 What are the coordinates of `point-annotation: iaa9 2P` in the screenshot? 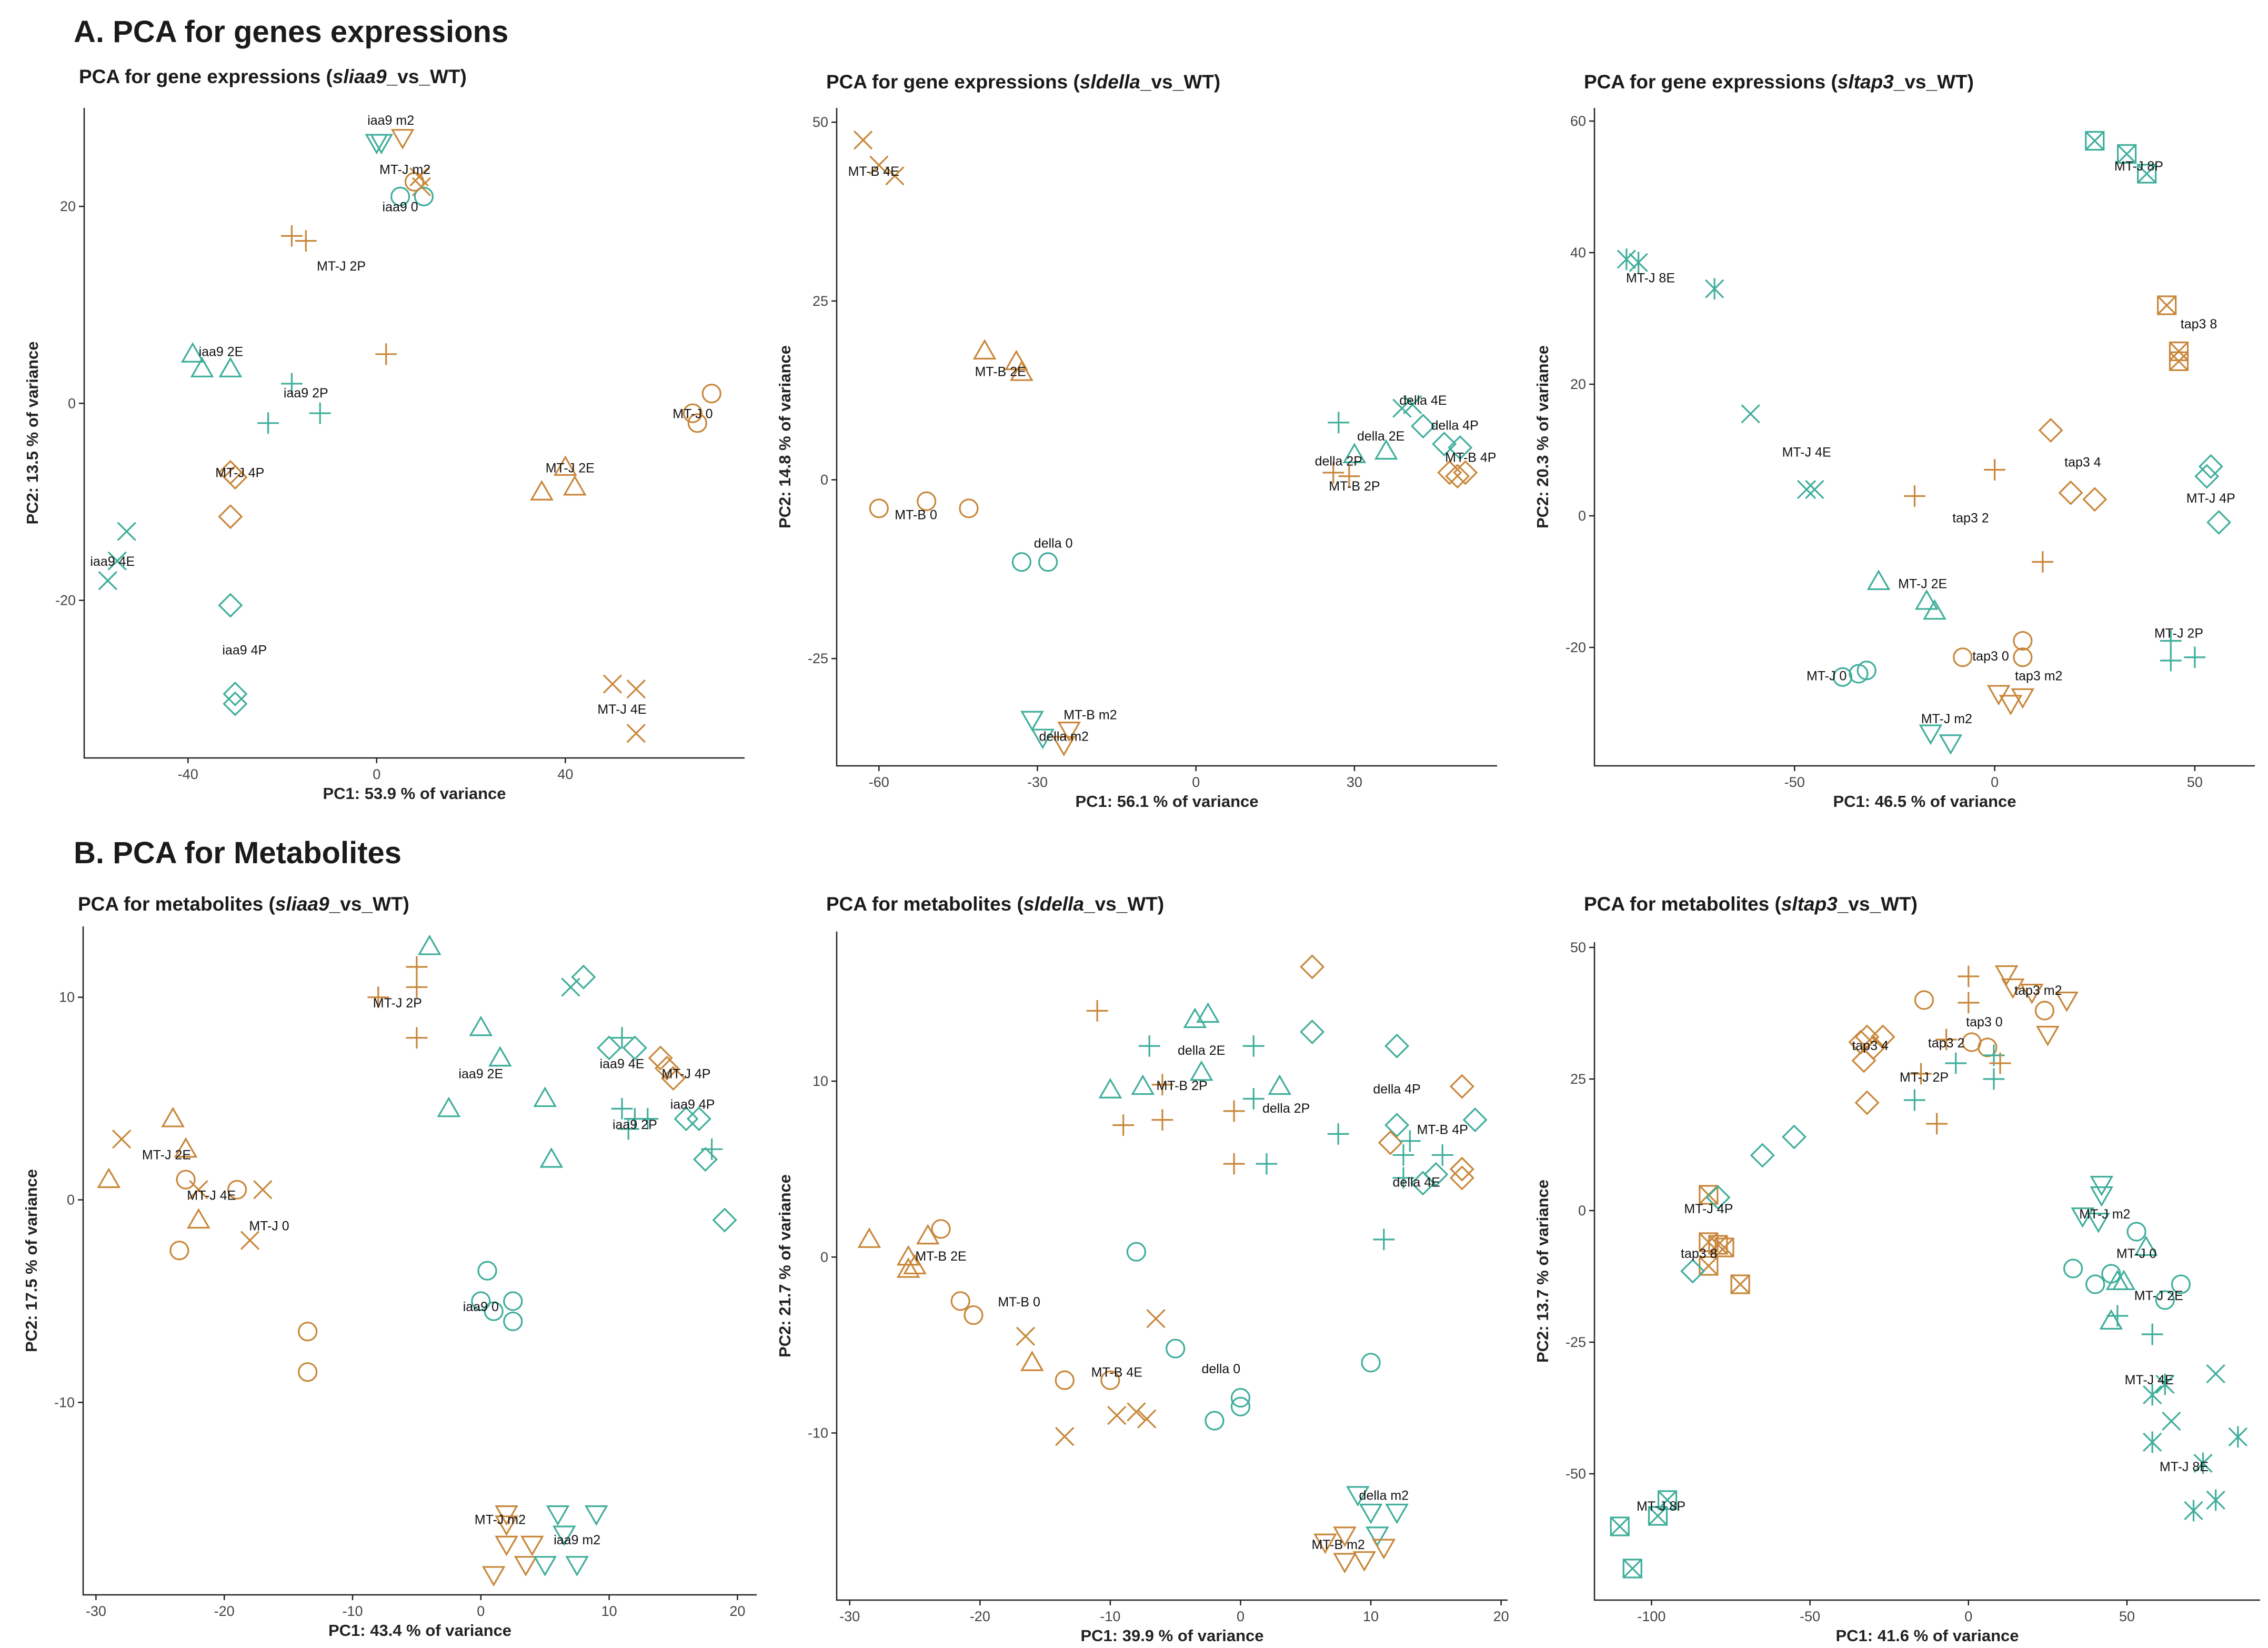 It's located at (635, 1124).